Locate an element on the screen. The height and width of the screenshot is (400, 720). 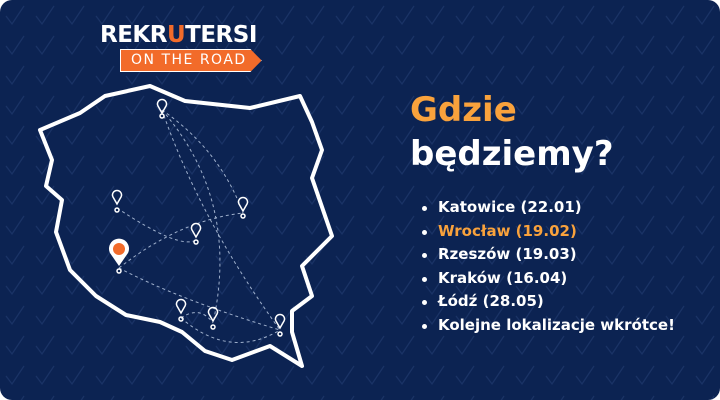
list-item: Kraków (16.04) is located at coordinates (547, 279).